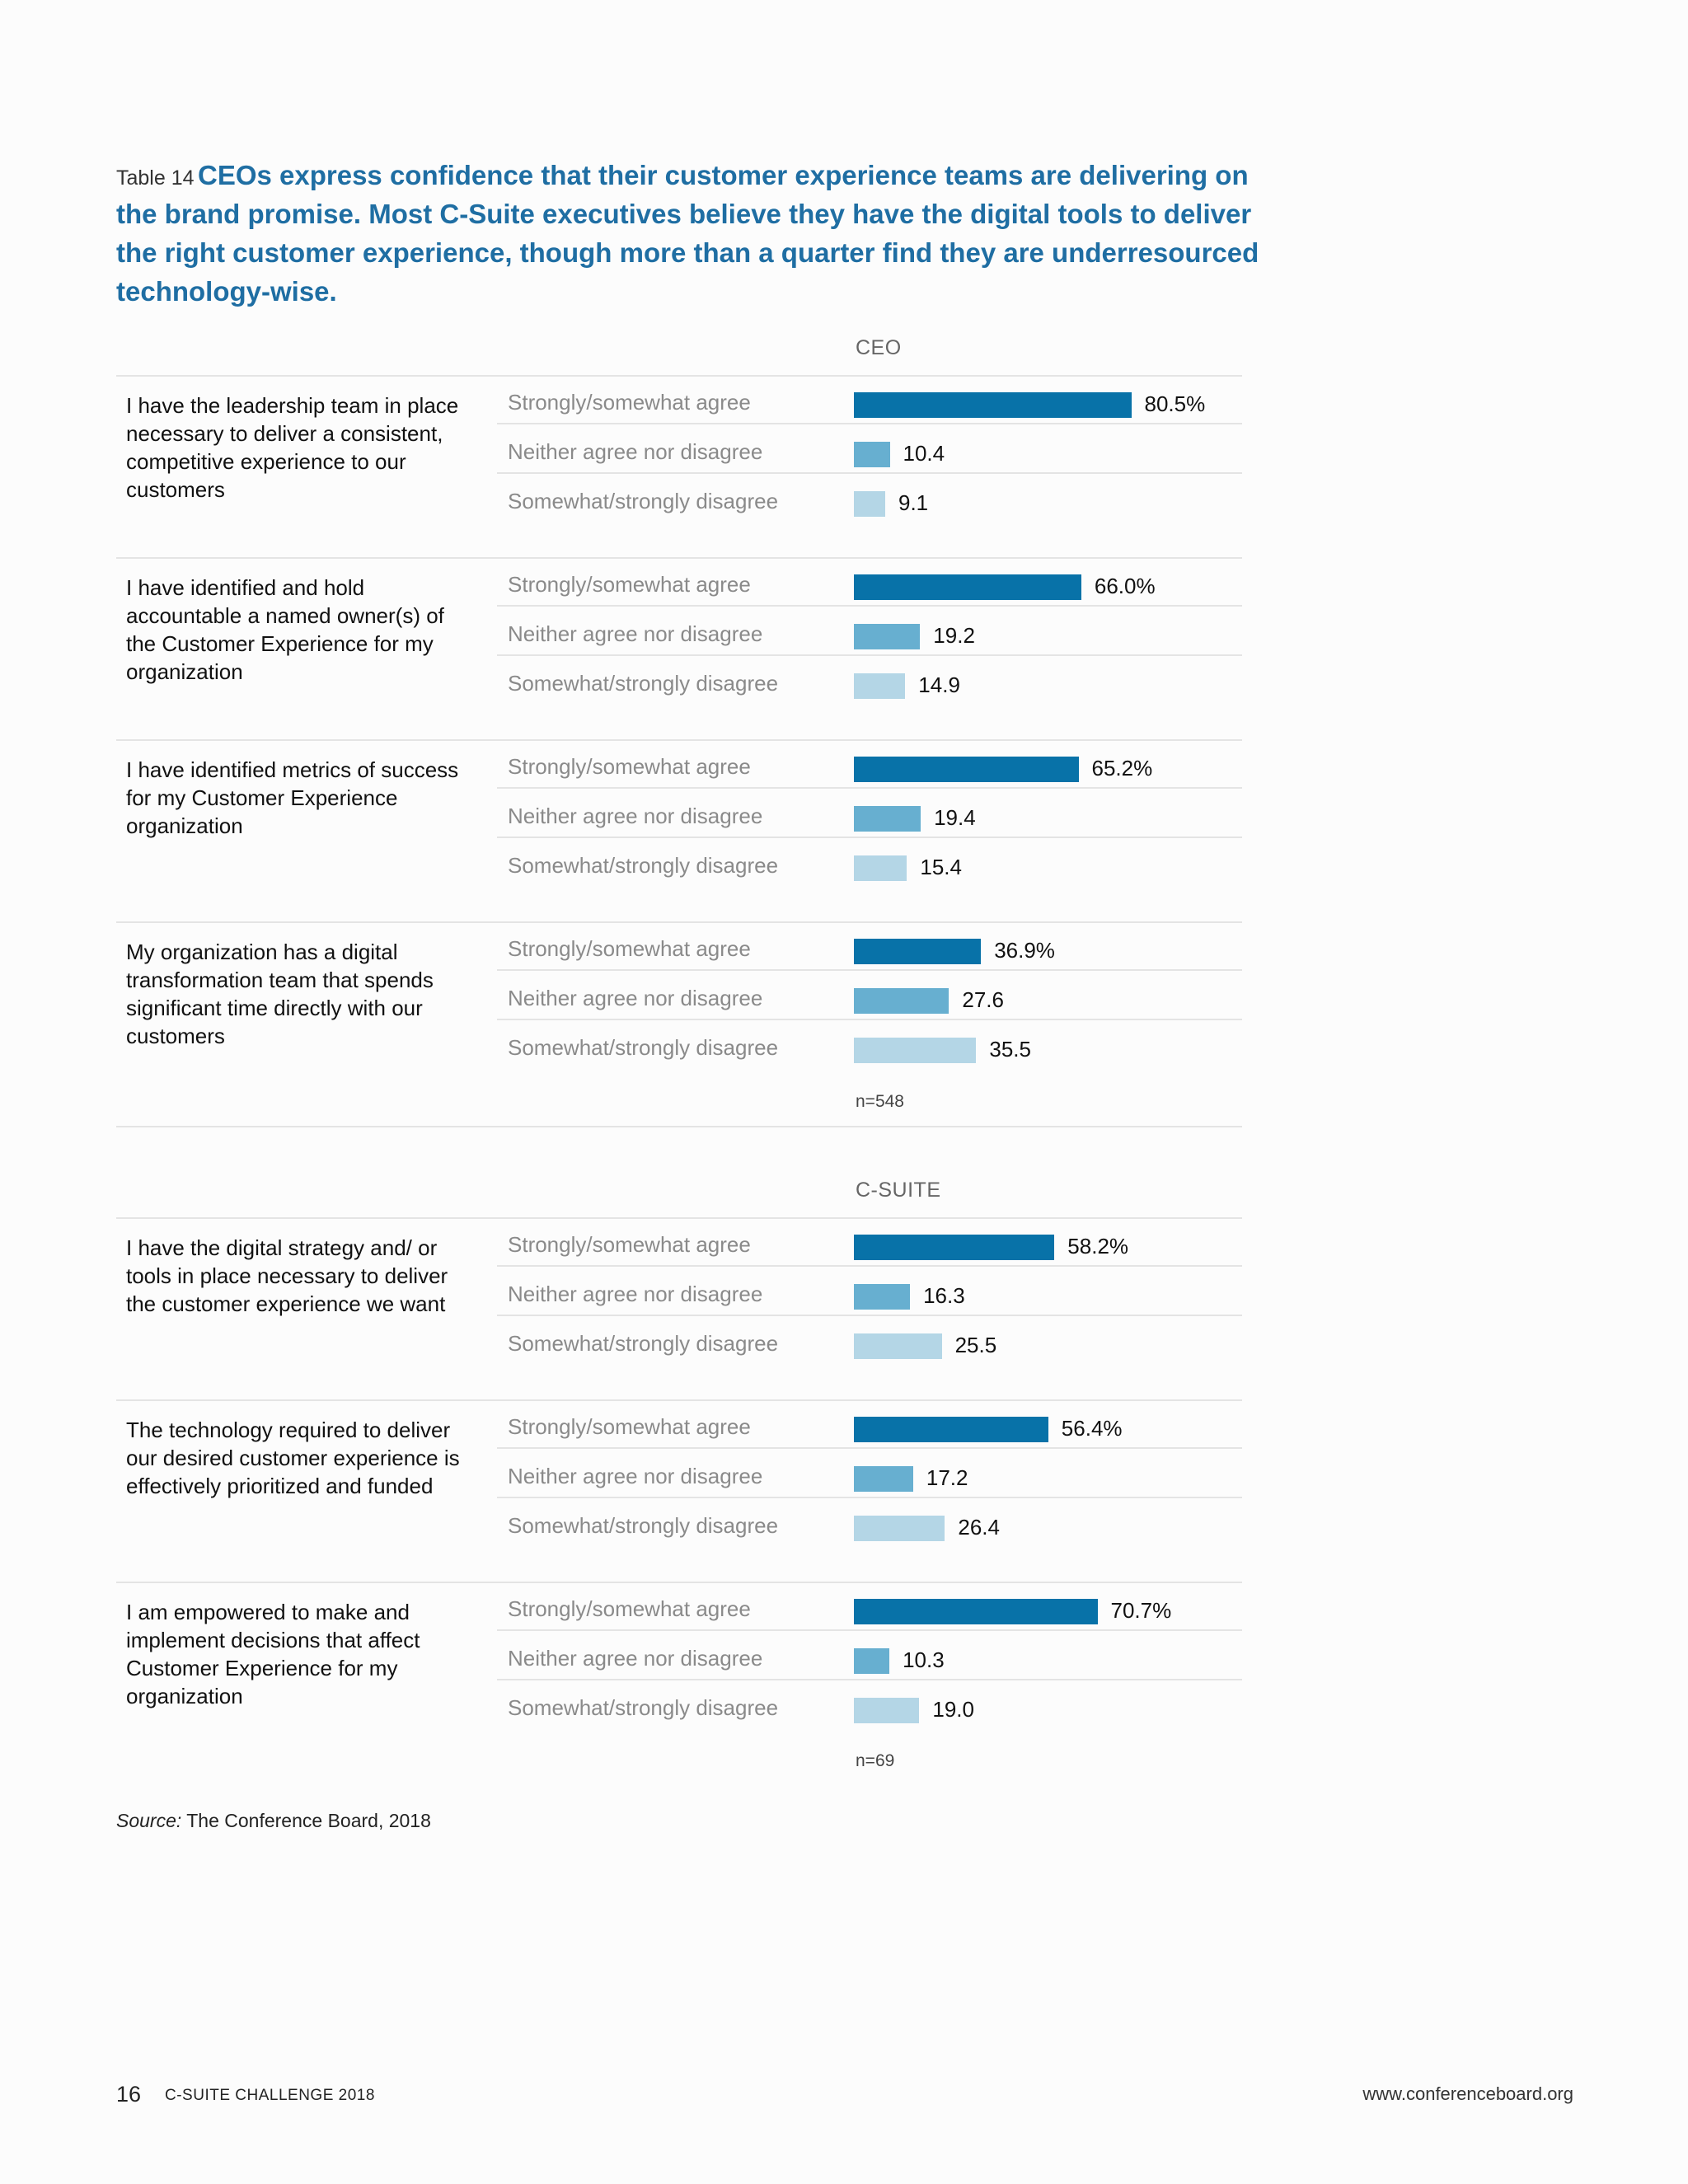  What do you see at coordinates (954, 635) in the screenshot?
I see `data-label: 19.2` at bounding box center [954, 635].